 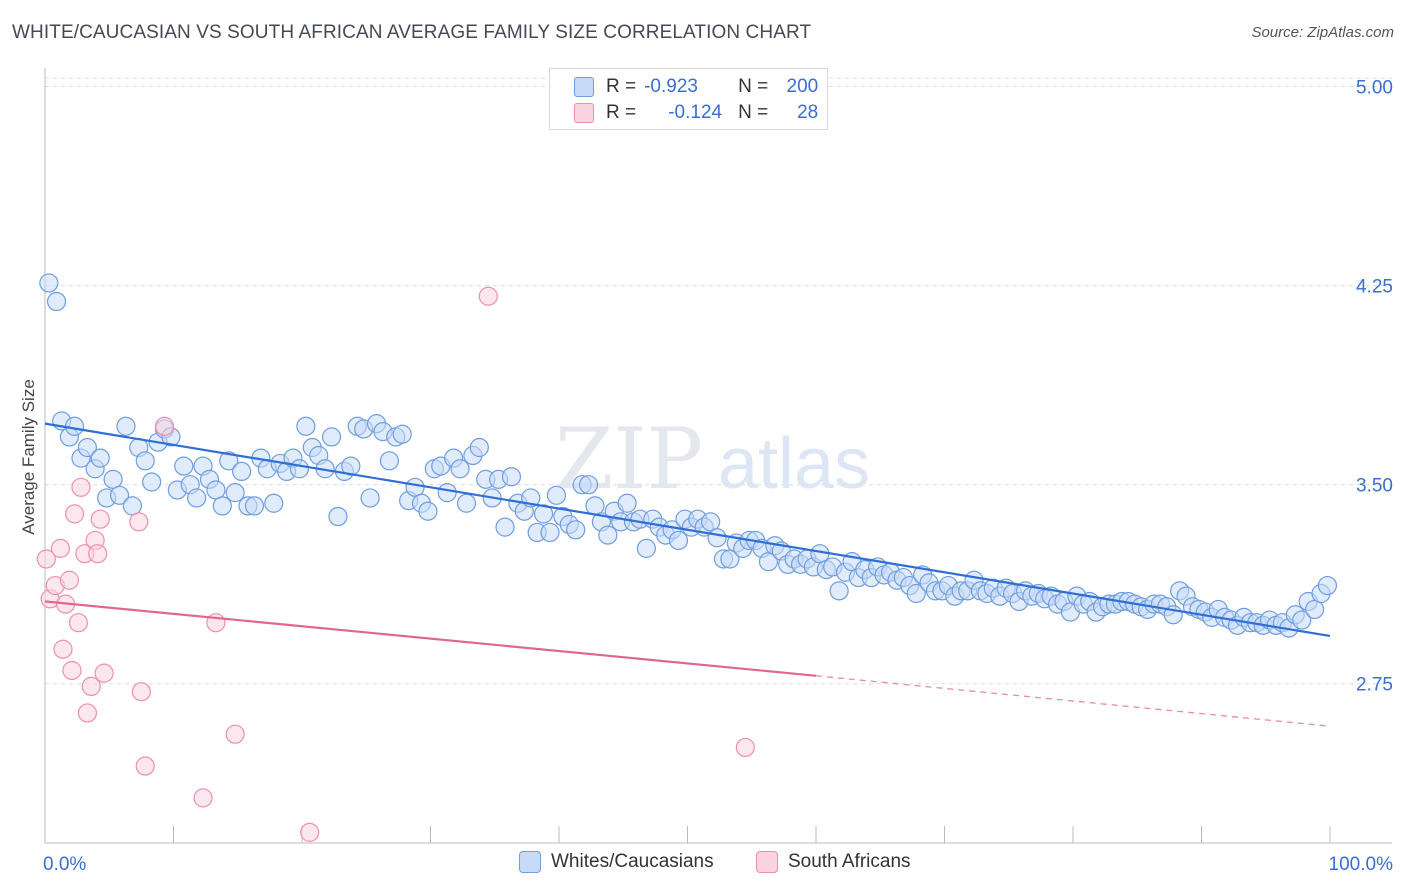 I want to click on legend-swatch-whites, so click(x=530, y=862).